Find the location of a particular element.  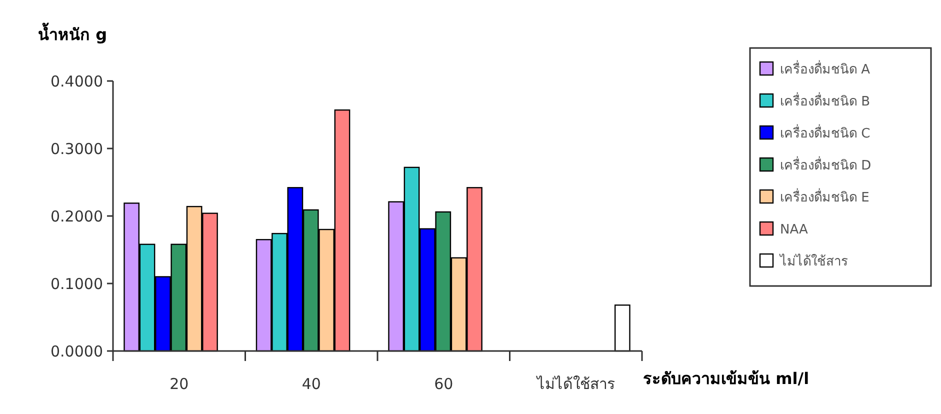

x-axis-title: ระดับความเข้มข้น ml/l is located at coordinates (726, 378).